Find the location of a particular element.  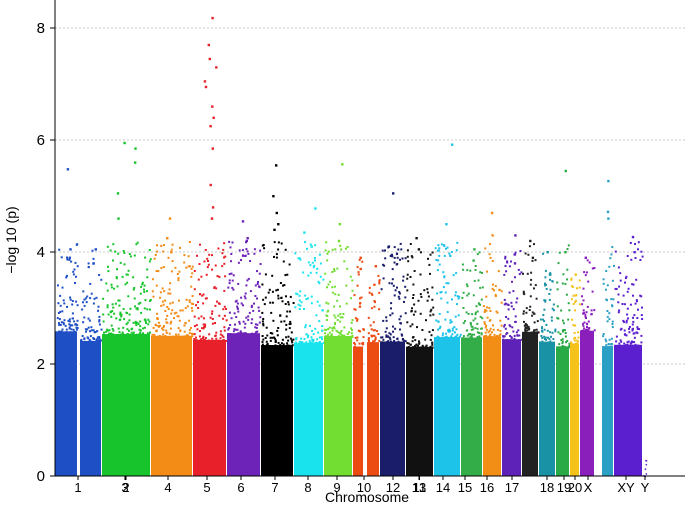

x-tick-label: 9 is located at coordinates (336, 487).